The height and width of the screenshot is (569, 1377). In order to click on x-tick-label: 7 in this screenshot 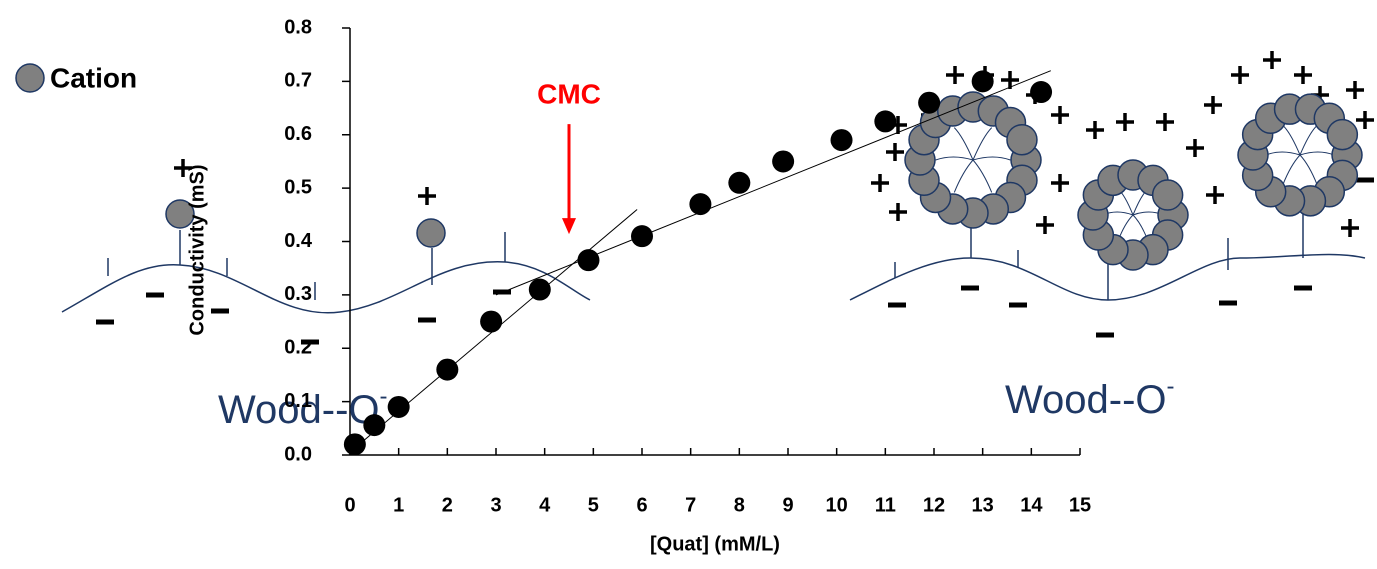, I will do `click(690, 505)`.